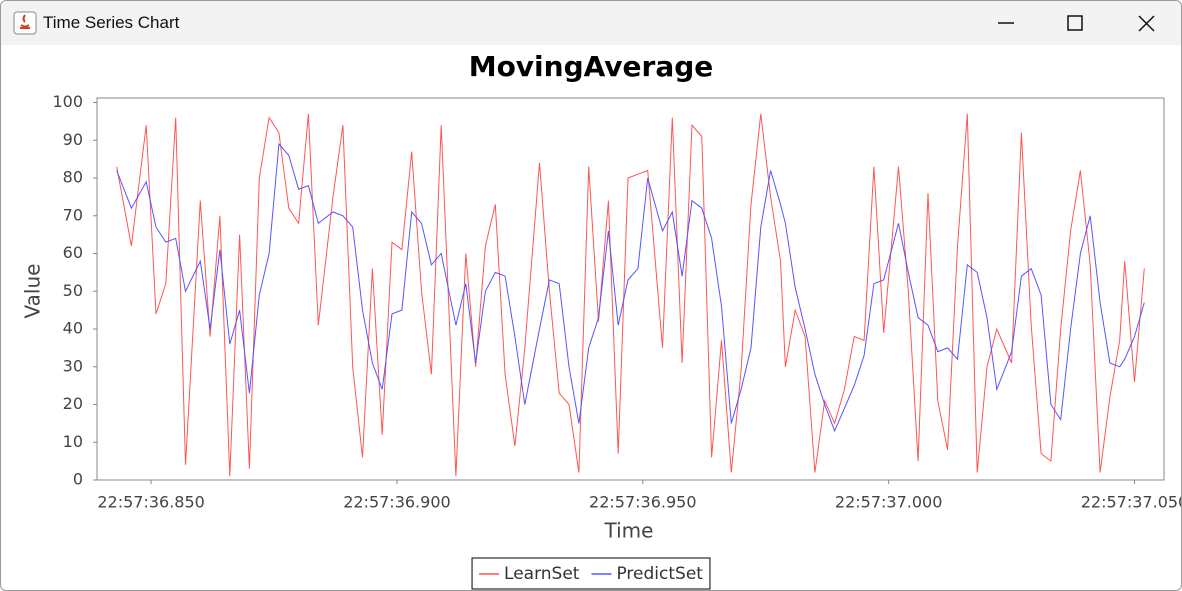 This screenshot has height=591, width=1182. I want to click on title-bar: Time Series Chart, so click(591, 23).